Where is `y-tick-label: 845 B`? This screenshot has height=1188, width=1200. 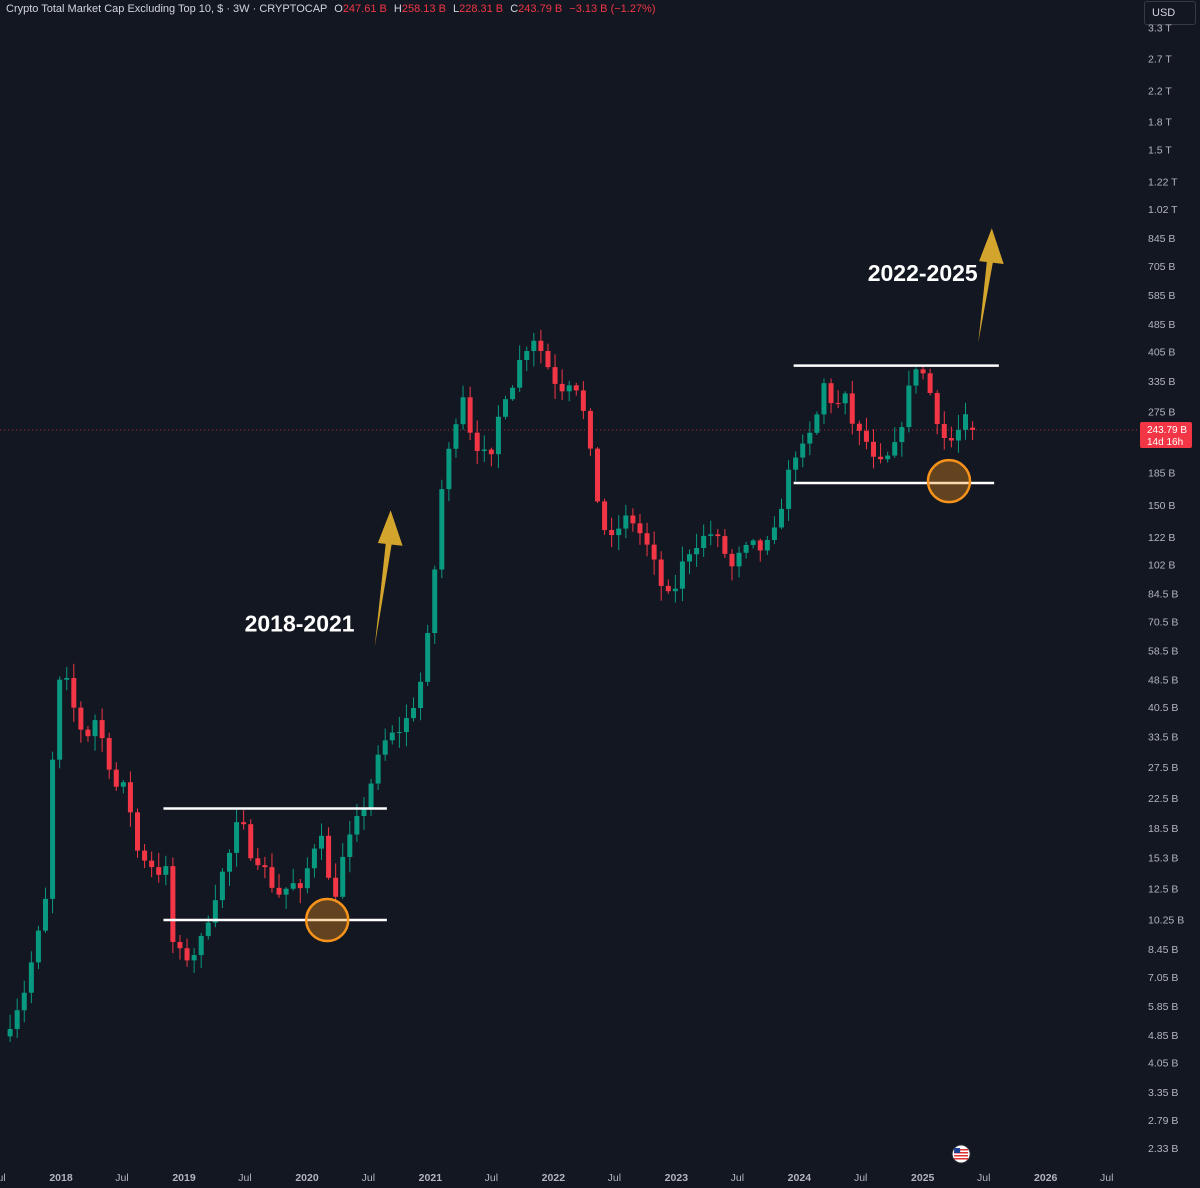
y-tick-label: 845 B is located at coordinates (1161, 239).